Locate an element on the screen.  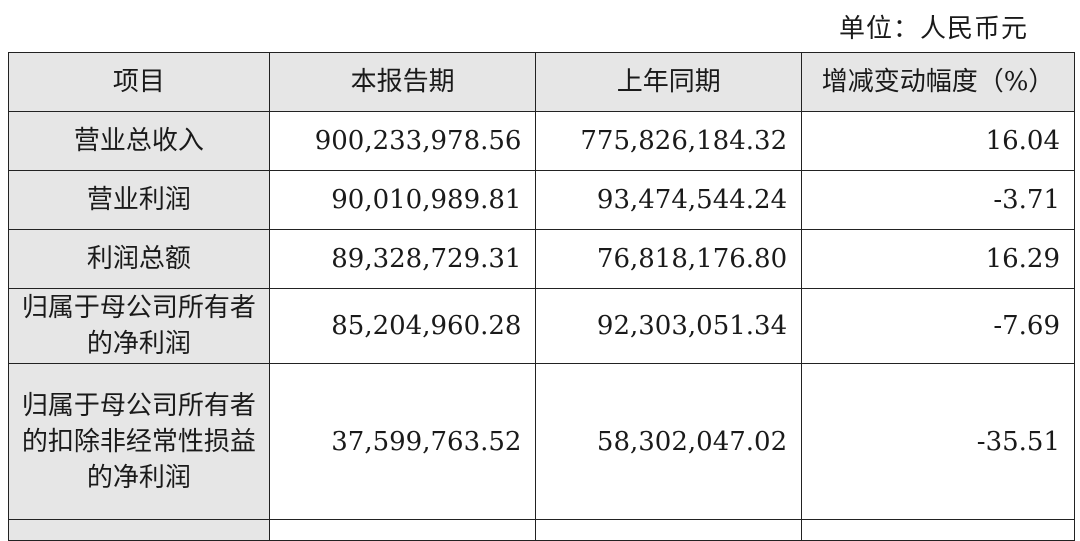
header-current-period: 本报告期 is located at coordinates (402, 82).